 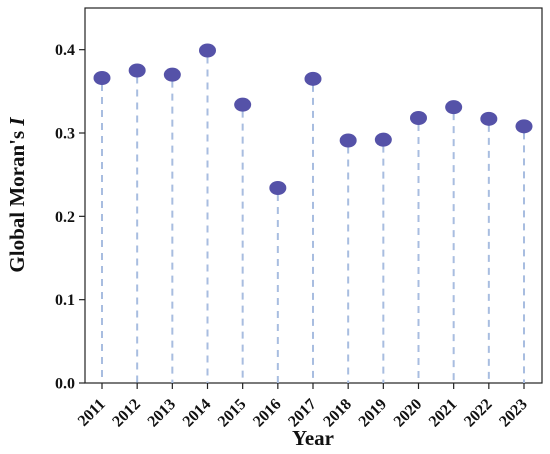 What do you see at coordinates (373, 413) in the screenshot?
I see `x-tick-label: 2019` at bounding box center [373, 413].